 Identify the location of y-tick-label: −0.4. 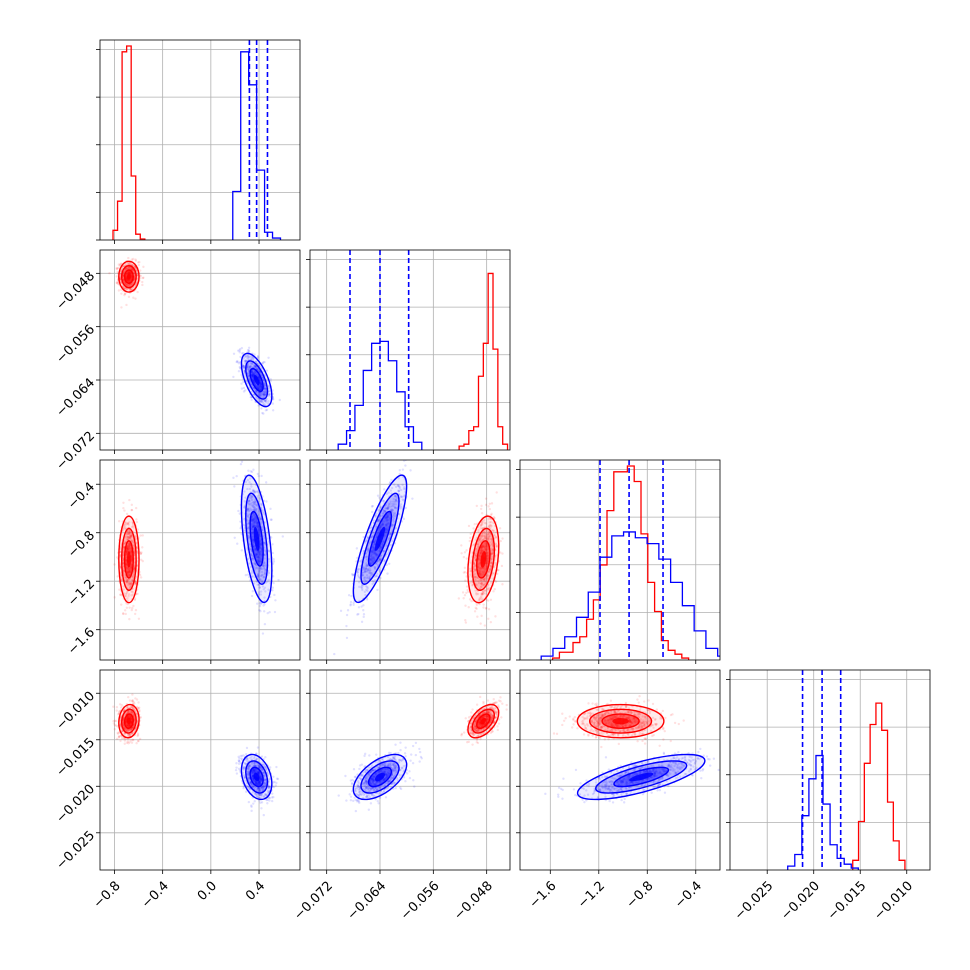
(81, 496).